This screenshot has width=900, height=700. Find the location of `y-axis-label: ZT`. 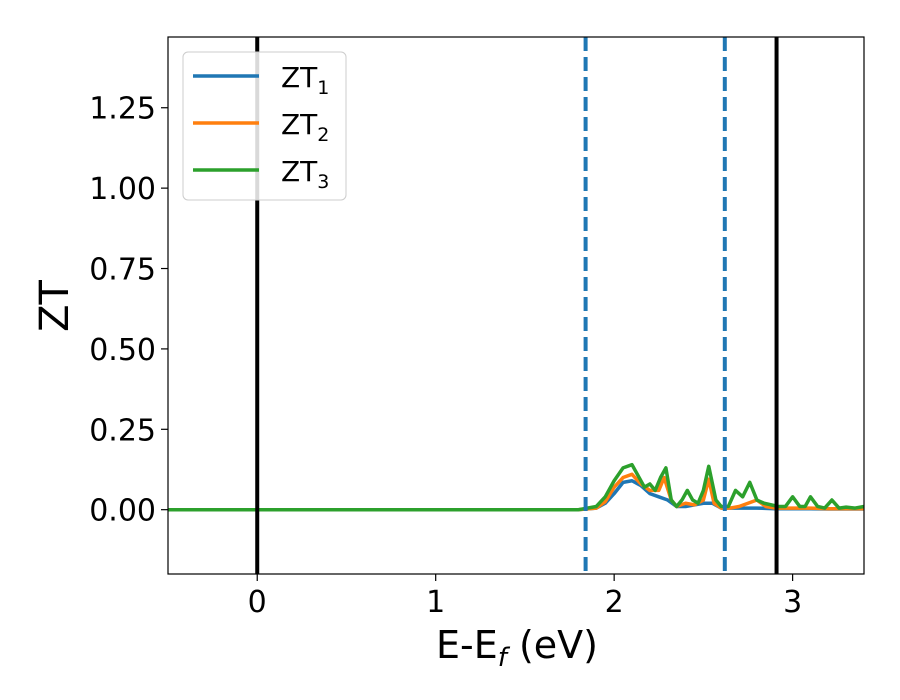

y-axis-label: ZT is located at coordinates (55, 306).